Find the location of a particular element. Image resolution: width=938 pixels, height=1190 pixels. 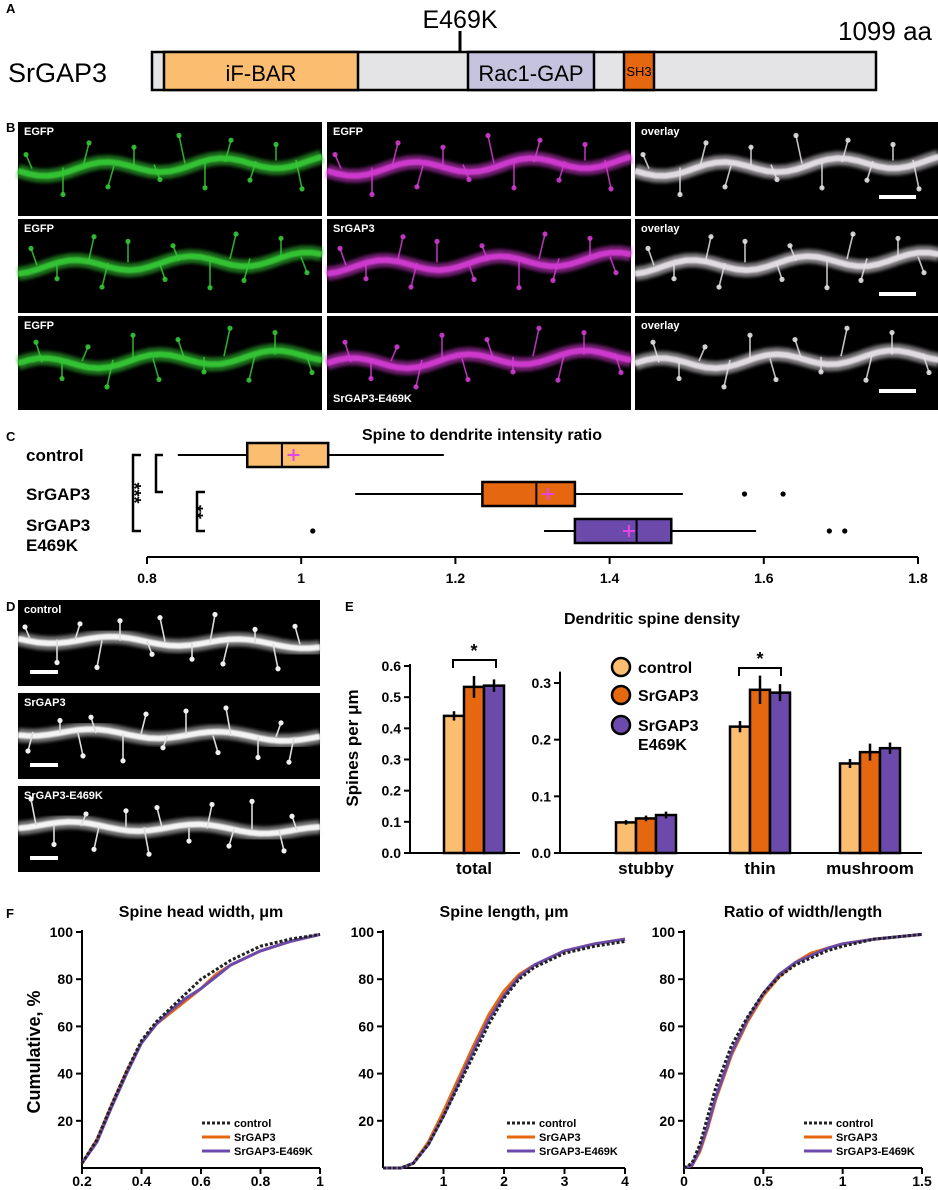

micrograph-d-2: SrGAP3 is located at coordinates (169, 736).